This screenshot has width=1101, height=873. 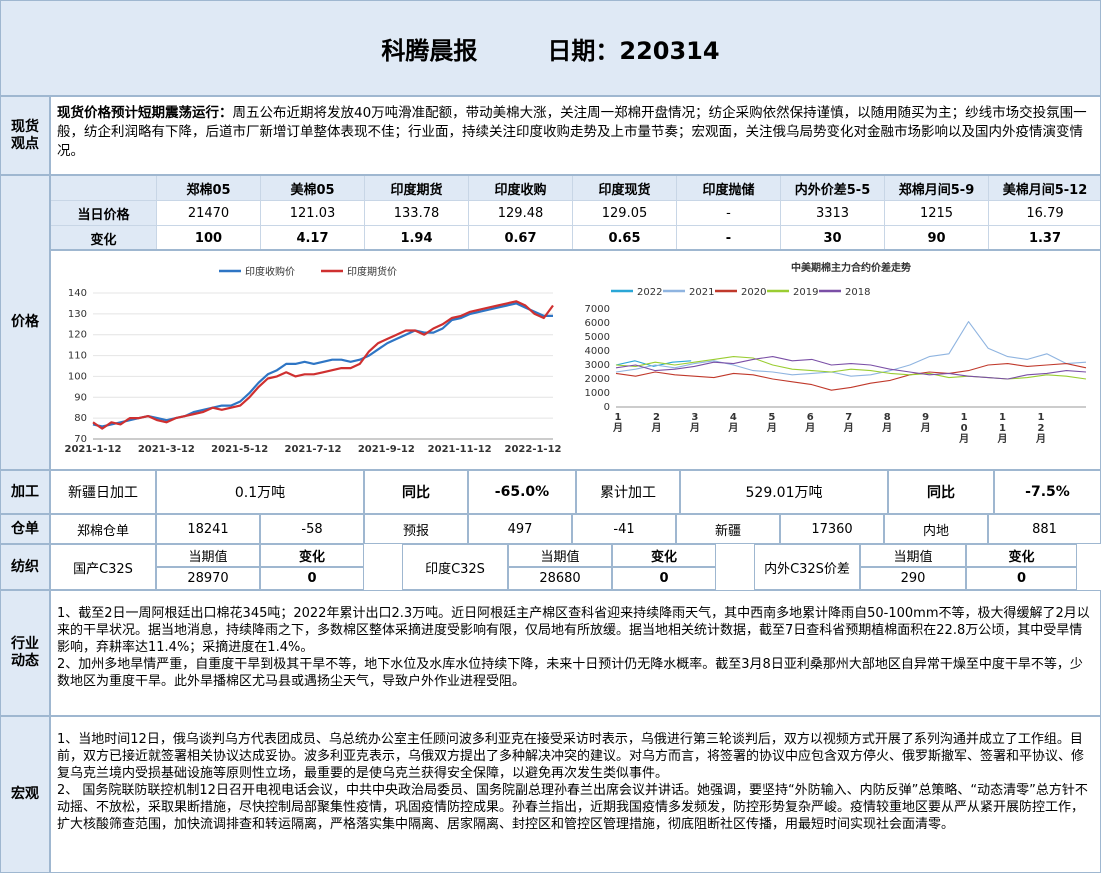 I want to click on price-cell: 121.03, so click(x=313, y=213).